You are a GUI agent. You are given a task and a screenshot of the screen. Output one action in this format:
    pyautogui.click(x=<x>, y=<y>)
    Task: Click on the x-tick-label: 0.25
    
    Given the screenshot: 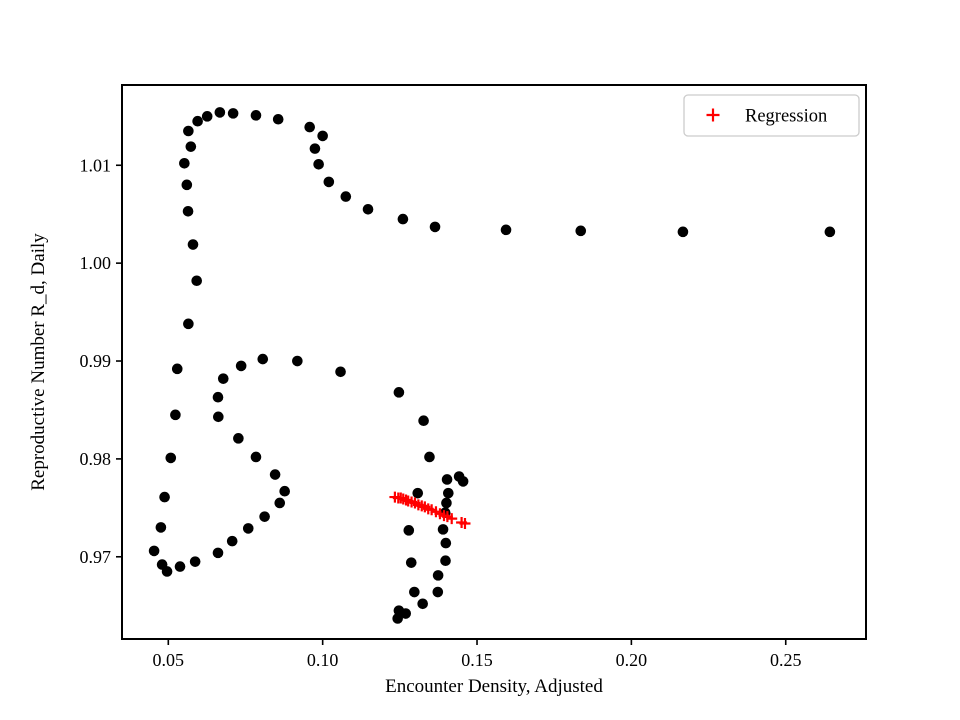 What is the action you would take?
    pyautogui.click(x=786, y=660)
    